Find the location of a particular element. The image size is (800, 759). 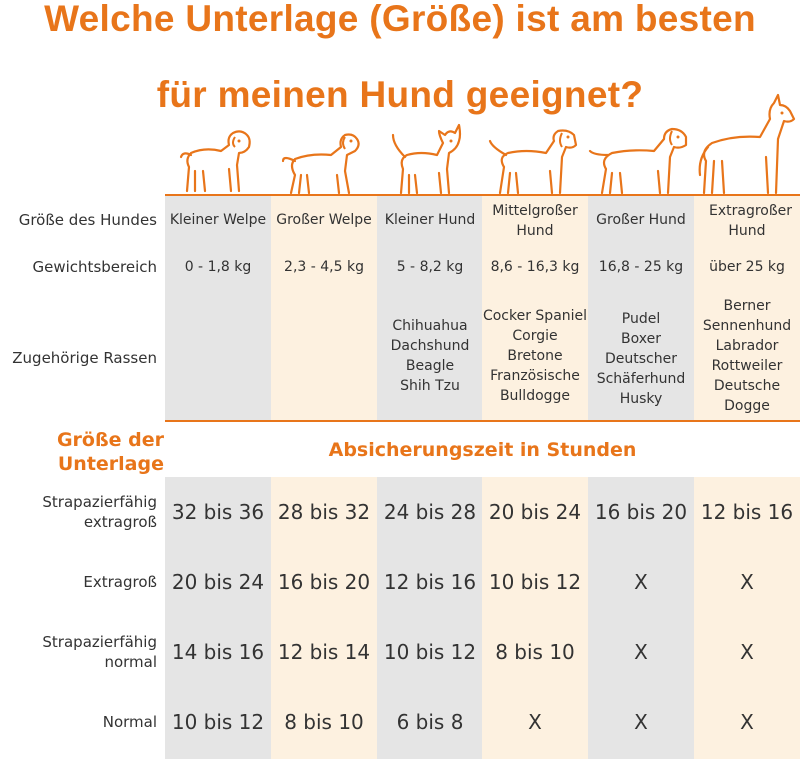

medium-dog-icon is located at coordinates (535, 146).